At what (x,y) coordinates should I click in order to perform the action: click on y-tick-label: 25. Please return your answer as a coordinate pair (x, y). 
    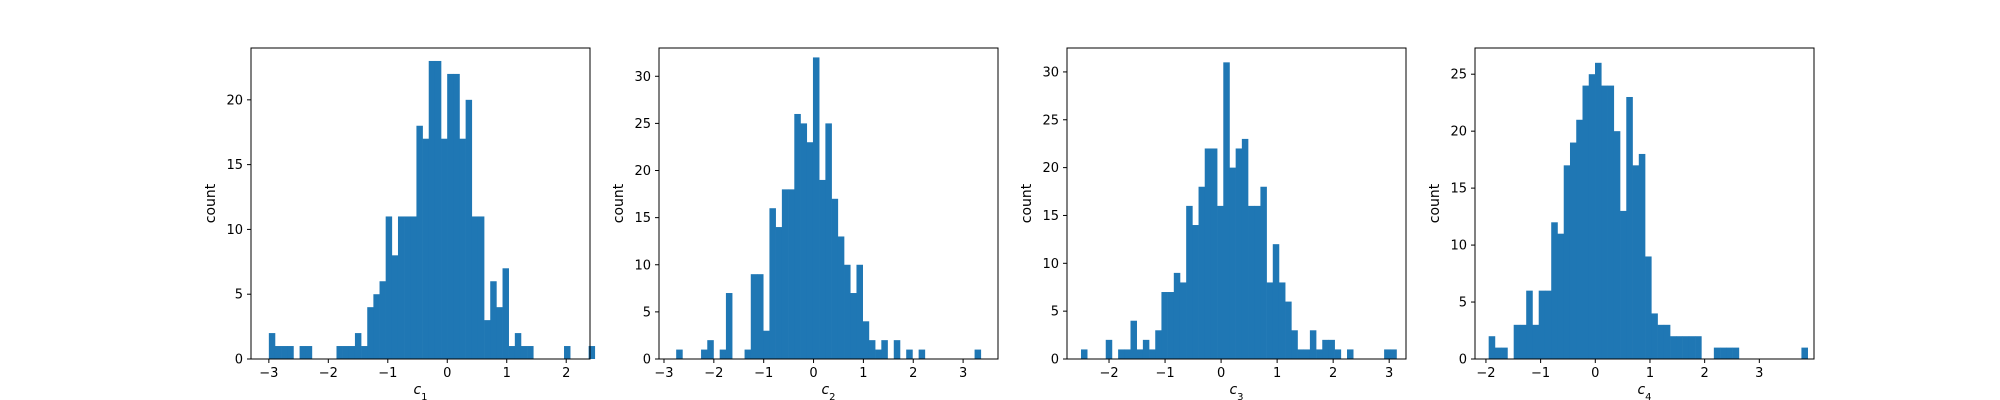
    Looking at the image, I should click on (642, 124).